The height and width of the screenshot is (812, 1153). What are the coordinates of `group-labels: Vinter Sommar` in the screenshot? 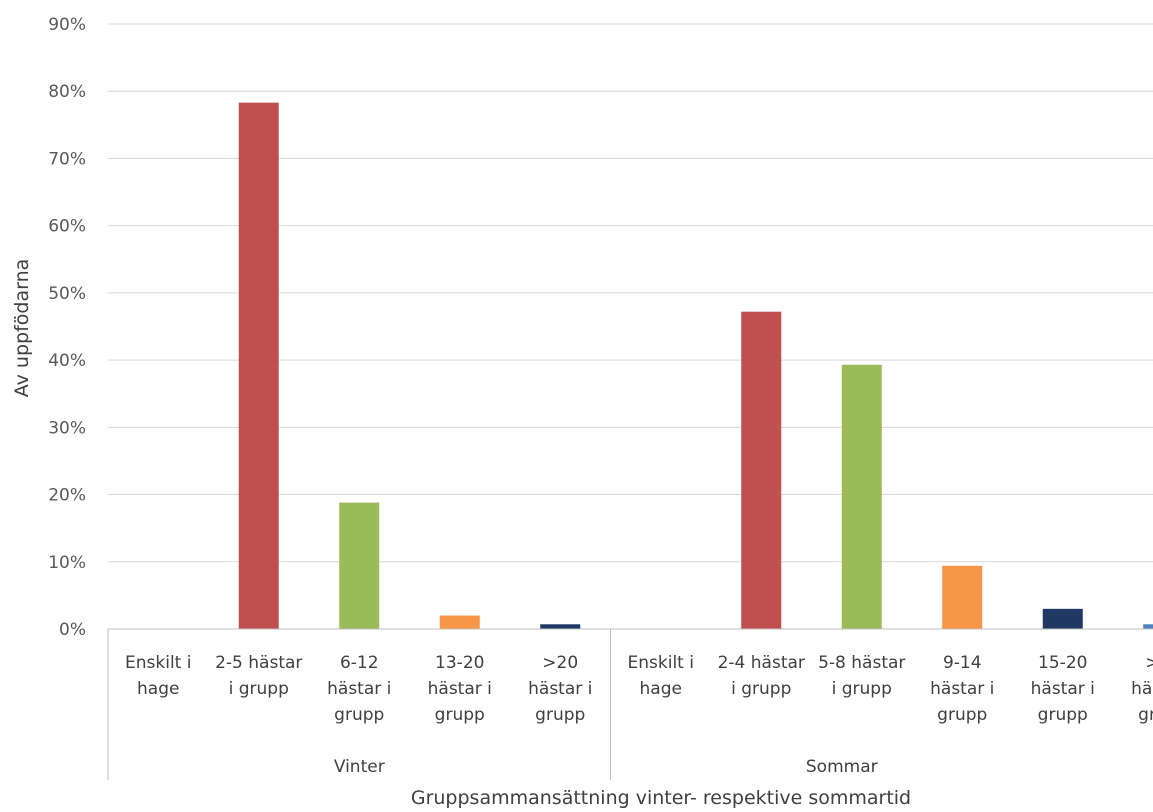 It's located at (606, 767).